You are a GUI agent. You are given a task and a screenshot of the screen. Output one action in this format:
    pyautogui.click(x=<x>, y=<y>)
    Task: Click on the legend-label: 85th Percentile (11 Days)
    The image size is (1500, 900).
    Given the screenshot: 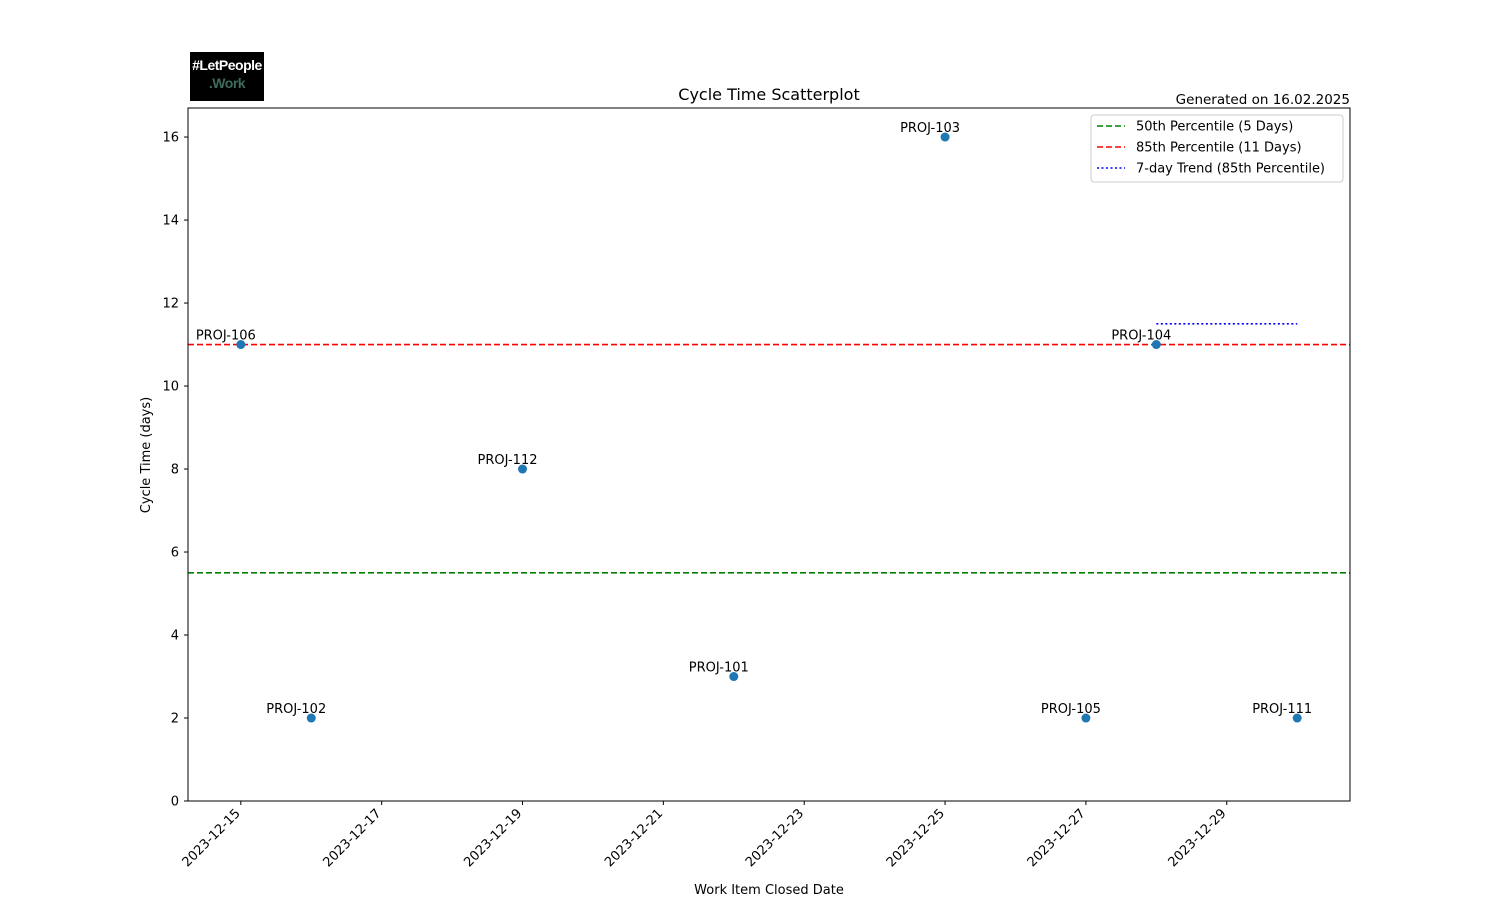 What is the action you would take?
    pyautogui.click(x=1219, y=148)
    